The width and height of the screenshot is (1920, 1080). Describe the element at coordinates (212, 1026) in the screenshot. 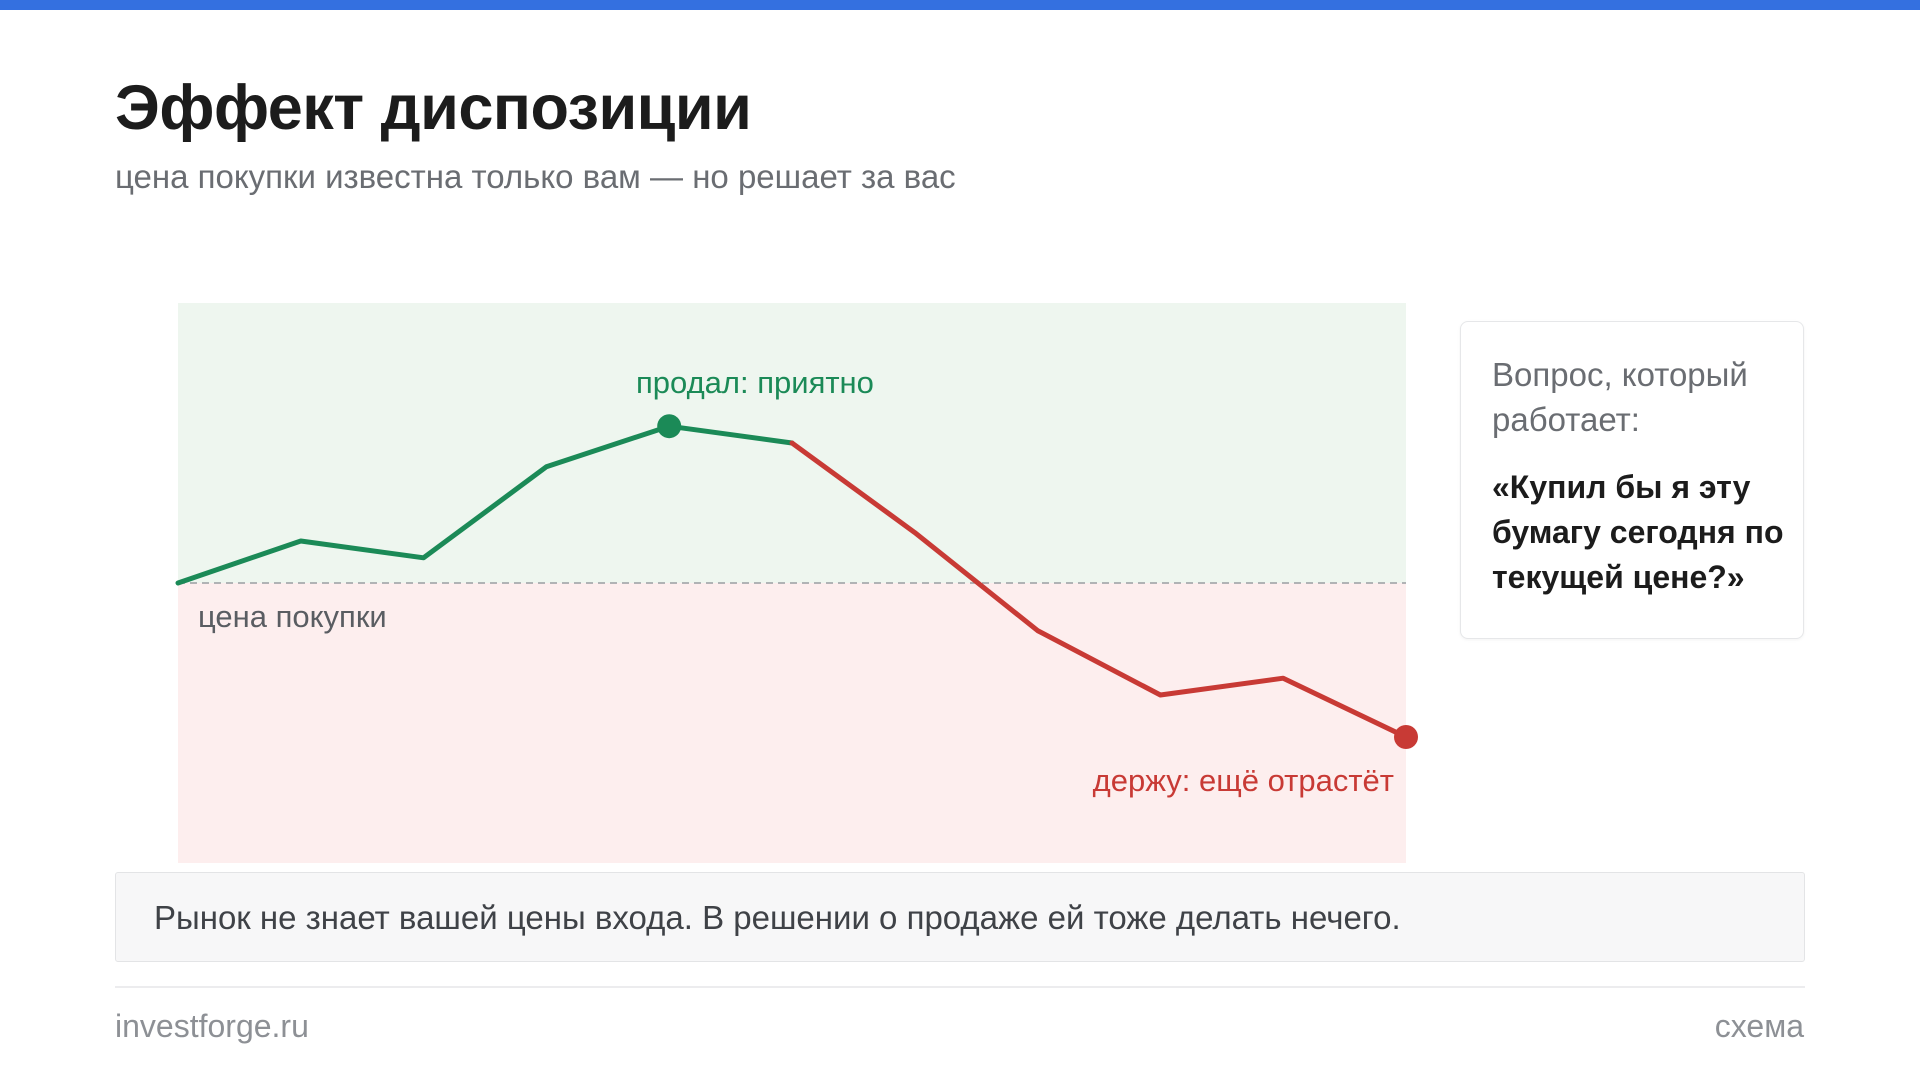

I see `footer-site: investforge.ru` at that location.